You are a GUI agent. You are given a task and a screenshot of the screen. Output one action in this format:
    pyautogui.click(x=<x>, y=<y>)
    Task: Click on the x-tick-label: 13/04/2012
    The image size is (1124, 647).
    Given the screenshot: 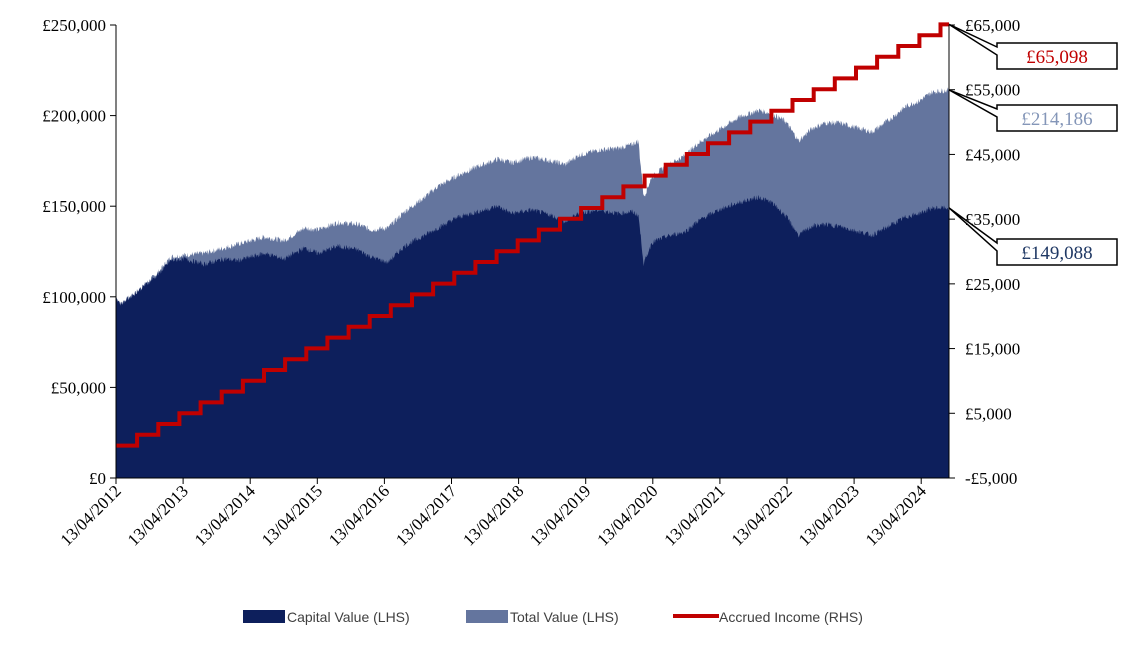 What is the action you would take?
    pyautogui.click(x=91, y=515)
    